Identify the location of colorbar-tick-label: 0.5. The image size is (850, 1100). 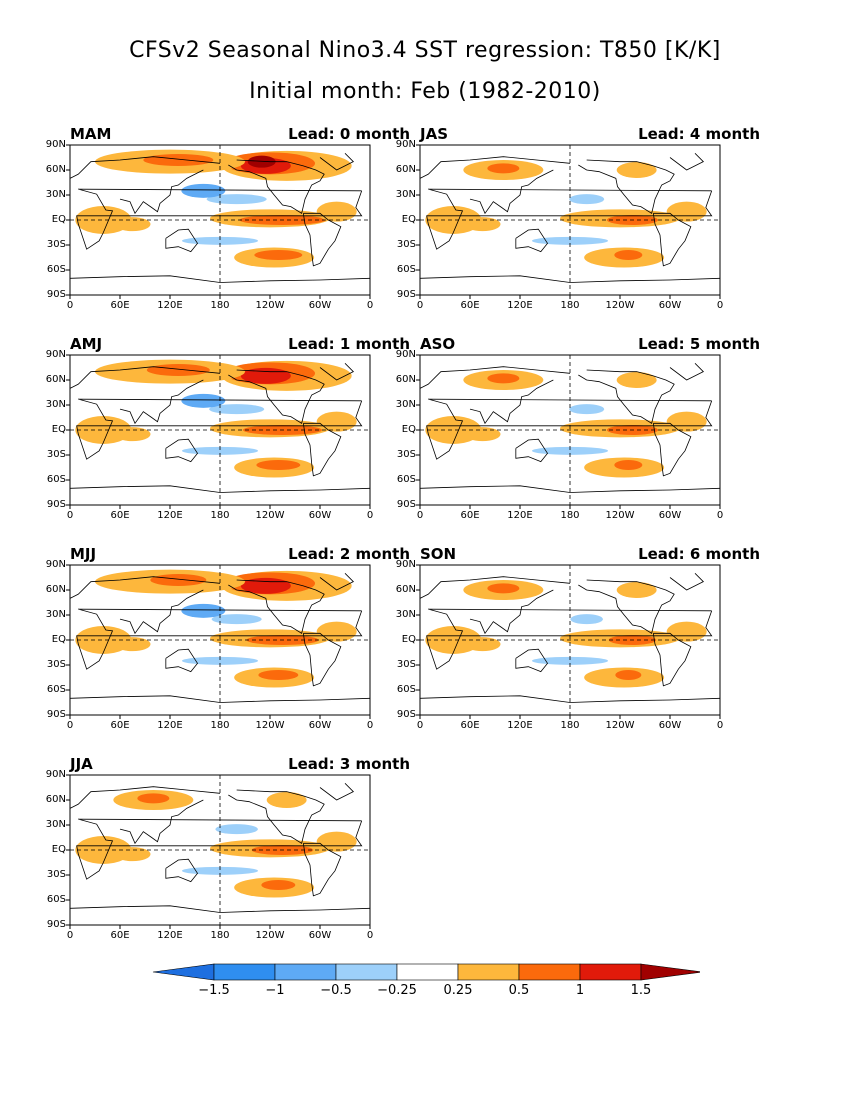
(519, 990).